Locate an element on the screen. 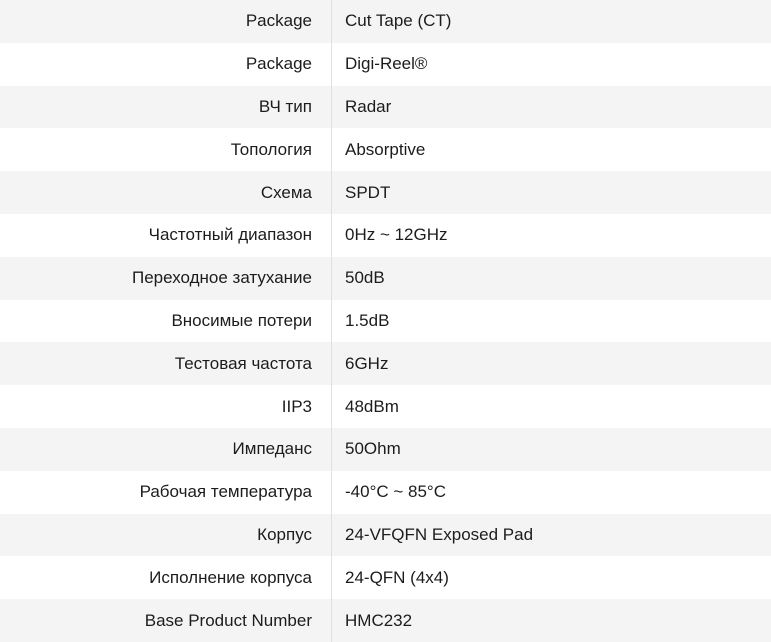 This screenshot has width=771, height=642. spec-attribute-value: SPDT is located at coordinates (368, 192).